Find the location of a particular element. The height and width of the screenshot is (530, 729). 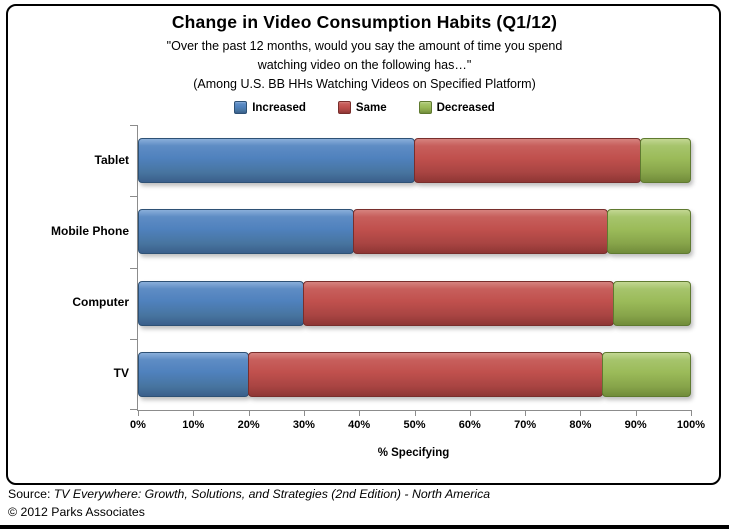

subtitle-line-2: watching video on the following has…" is located at coordinates (364, 65).